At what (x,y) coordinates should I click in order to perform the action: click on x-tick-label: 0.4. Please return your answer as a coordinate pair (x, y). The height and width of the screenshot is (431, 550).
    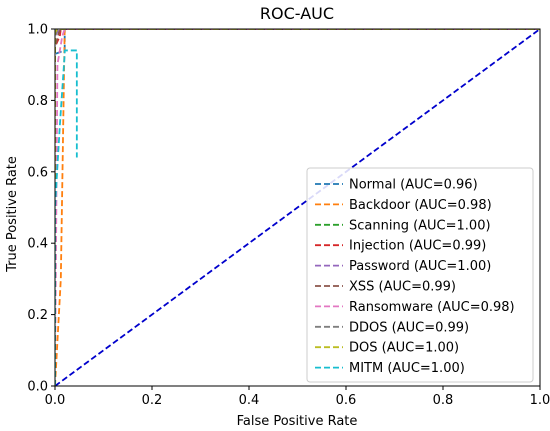
    Looking at the image, I should click on (249, 400).